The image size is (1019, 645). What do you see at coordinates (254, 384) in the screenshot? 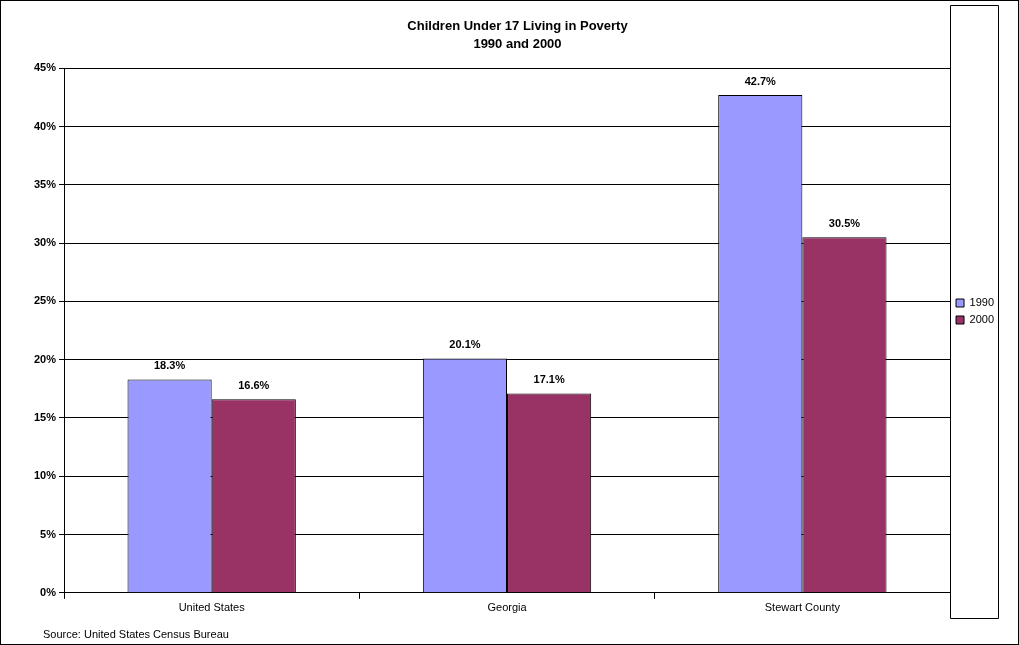
I see `data-label: 16.6%` at bounding box center [254, 384].